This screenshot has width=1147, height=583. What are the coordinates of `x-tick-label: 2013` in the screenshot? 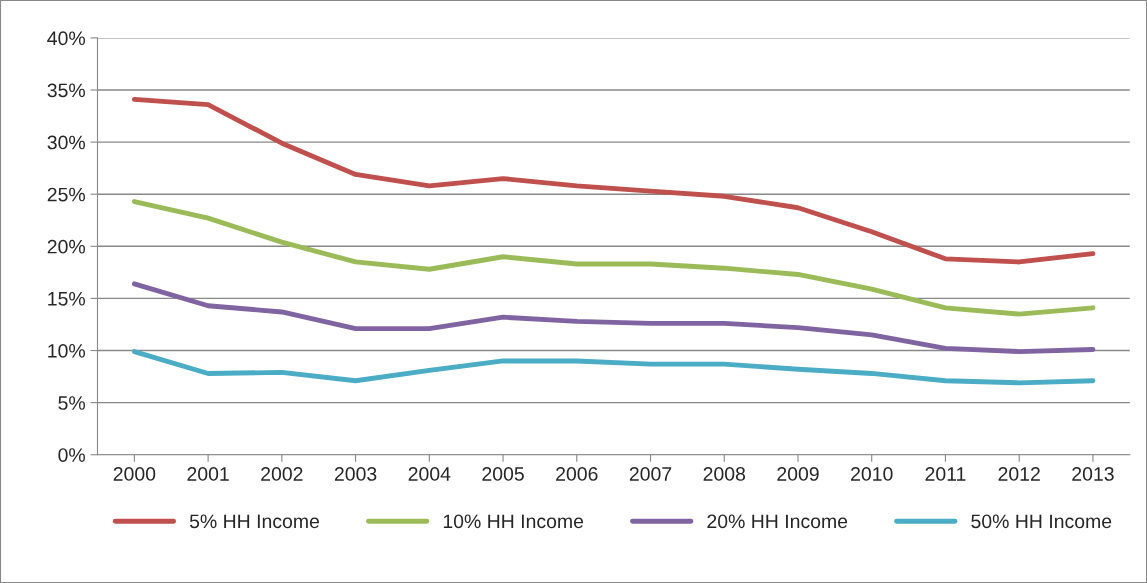 It's located at (1093, 474).